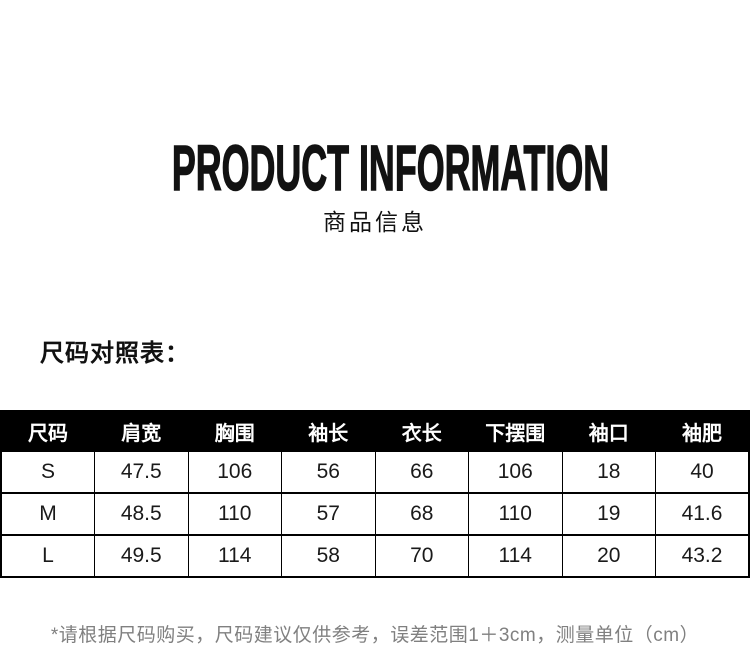  What do you see at coordinates (702, 556) in the screenshot?
I see `measurement-cell: 43.2` at bounding box center [702, 556].